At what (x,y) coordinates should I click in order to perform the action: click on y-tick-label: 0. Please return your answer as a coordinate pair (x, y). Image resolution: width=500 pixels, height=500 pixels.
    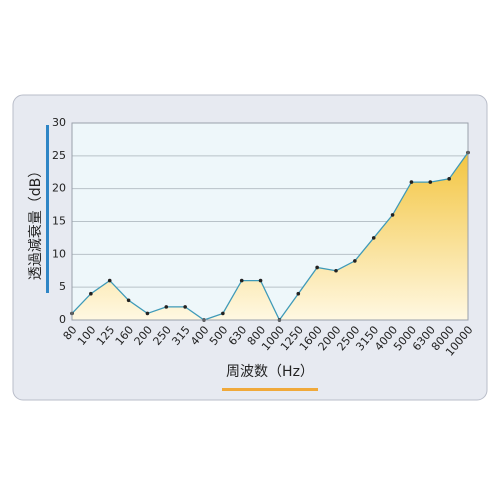
    Looking at the image, I should click on (62, 319).